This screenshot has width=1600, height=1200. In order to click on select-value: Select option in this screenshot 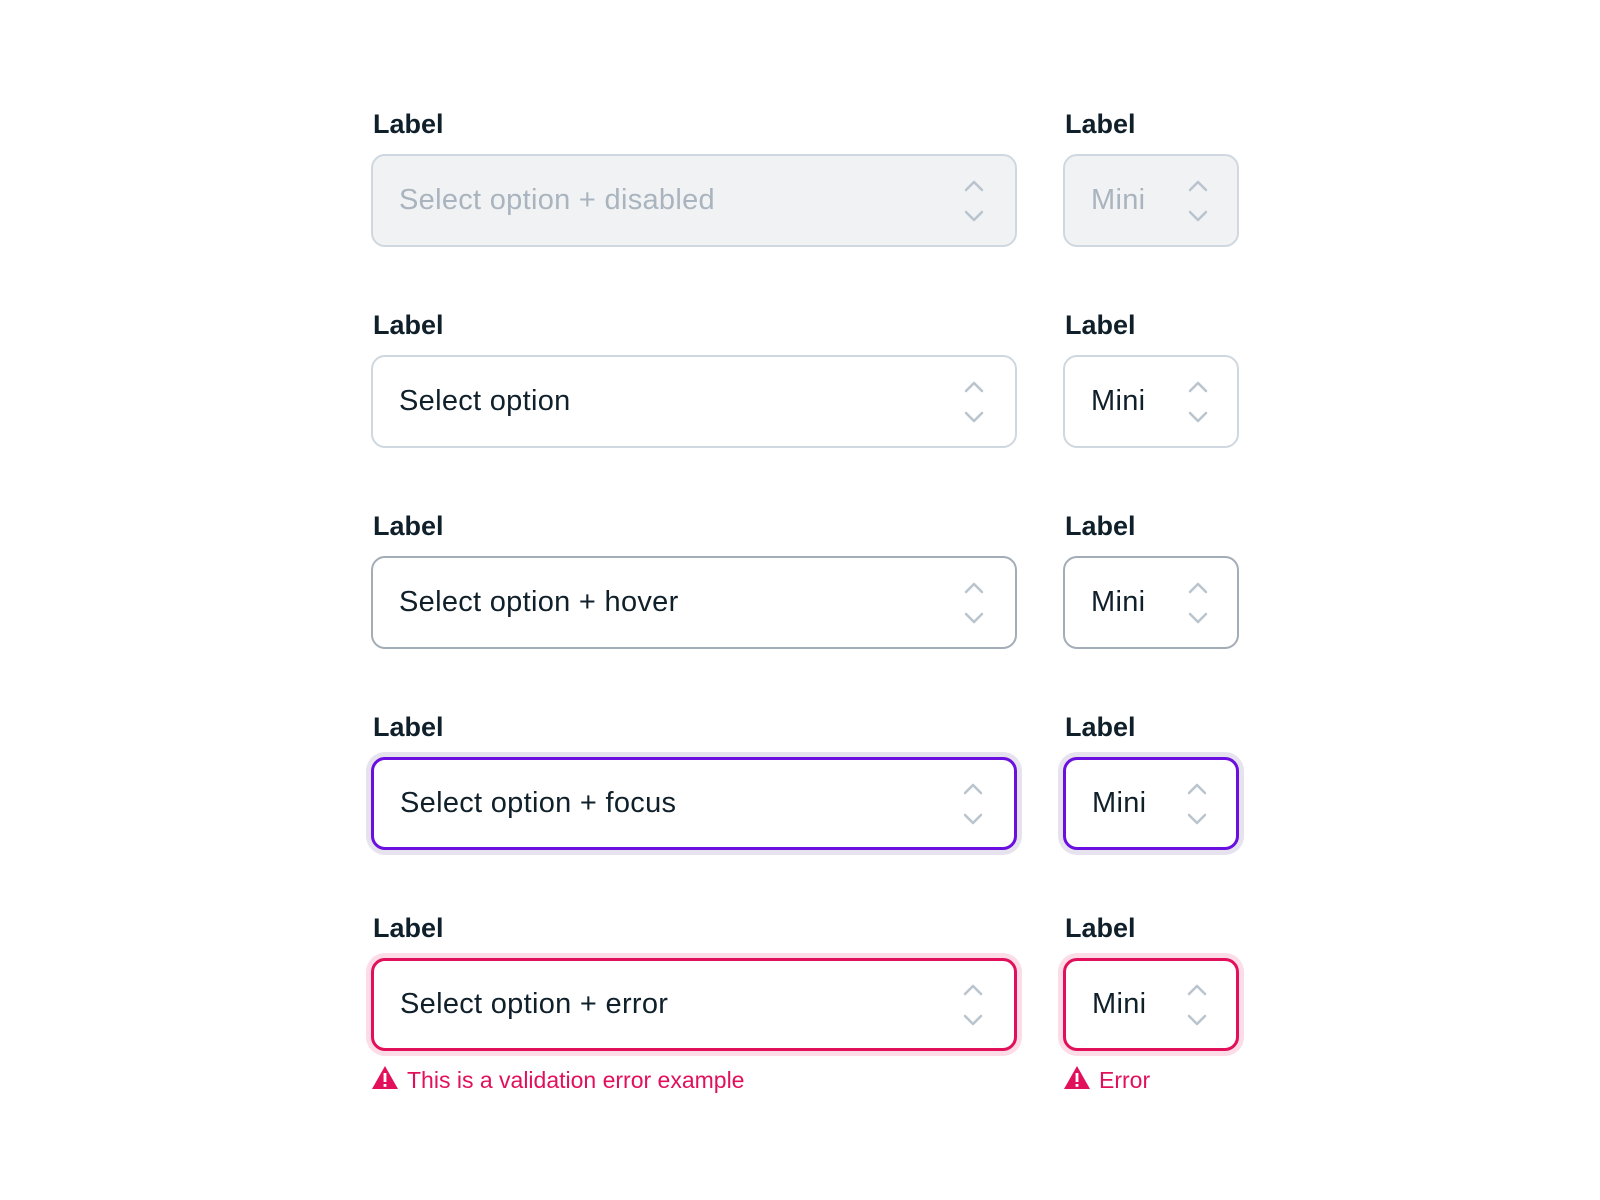, I will do `click(485, 401)`.